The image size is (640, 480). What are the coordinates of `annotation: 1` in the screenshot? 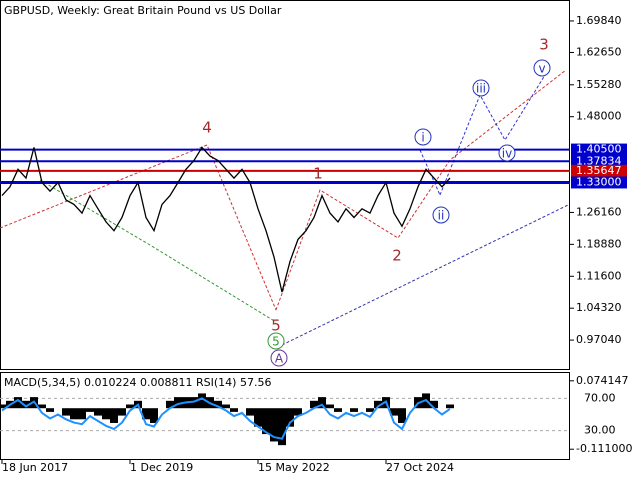 It's located at (318, 174).